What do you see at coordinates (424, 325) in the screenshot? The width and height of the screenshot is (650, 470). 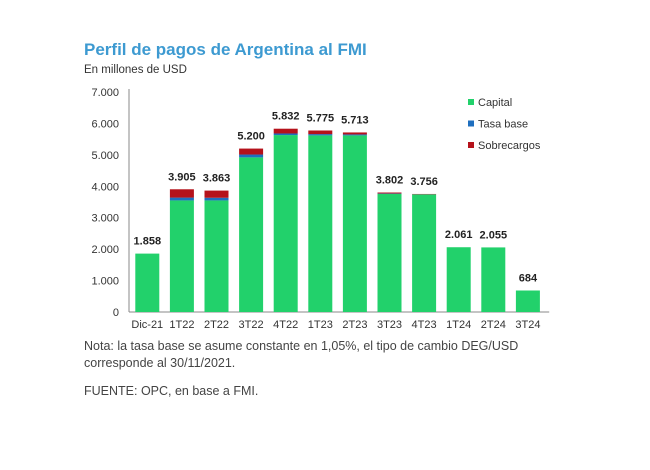 I see `x-tick-label: 4T23` at bounding box center [424, 325].